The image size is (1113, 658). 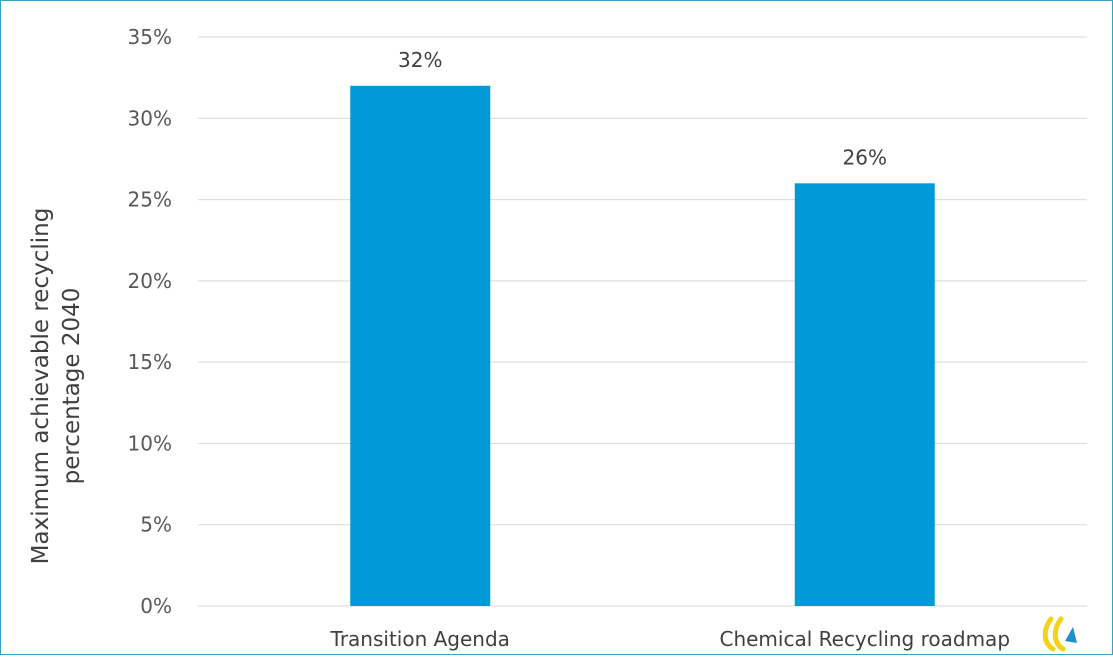 I want to click on data-label: 26%, so click(x=865, y=157).